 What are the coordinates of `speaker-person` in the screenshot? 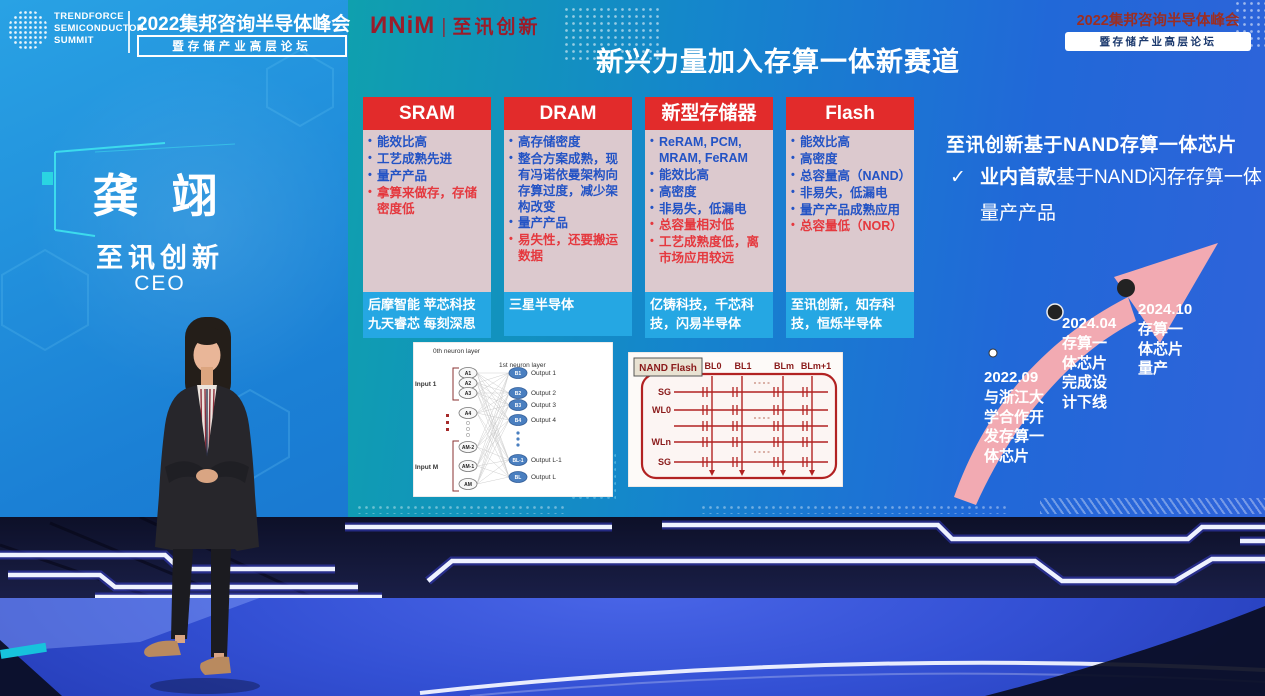 It's located at (201, 496).